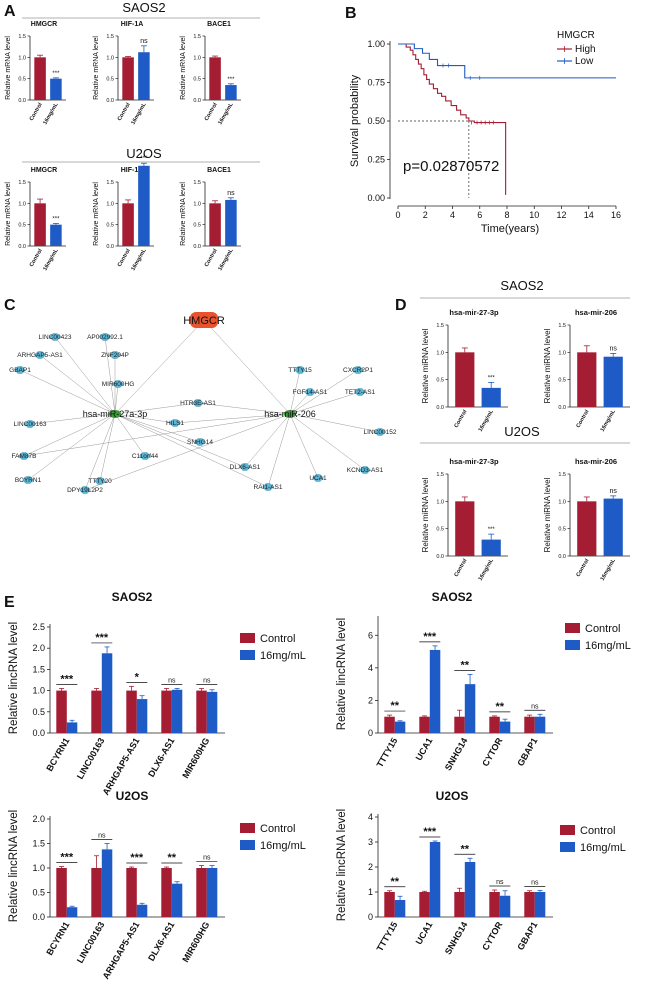 Image resolution: width=651 pixels, height=992 pixels. I want to click on km-legend-label-low: Low, so click(584, 61).